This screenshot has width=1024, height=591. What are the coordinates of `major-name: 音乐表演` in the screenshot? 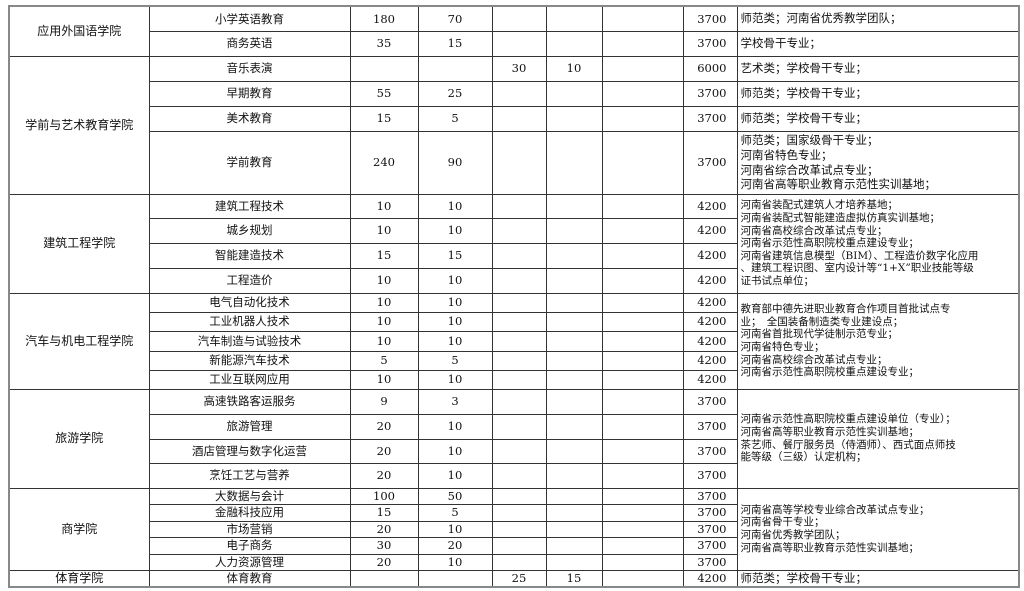 It's located at (249, 68).